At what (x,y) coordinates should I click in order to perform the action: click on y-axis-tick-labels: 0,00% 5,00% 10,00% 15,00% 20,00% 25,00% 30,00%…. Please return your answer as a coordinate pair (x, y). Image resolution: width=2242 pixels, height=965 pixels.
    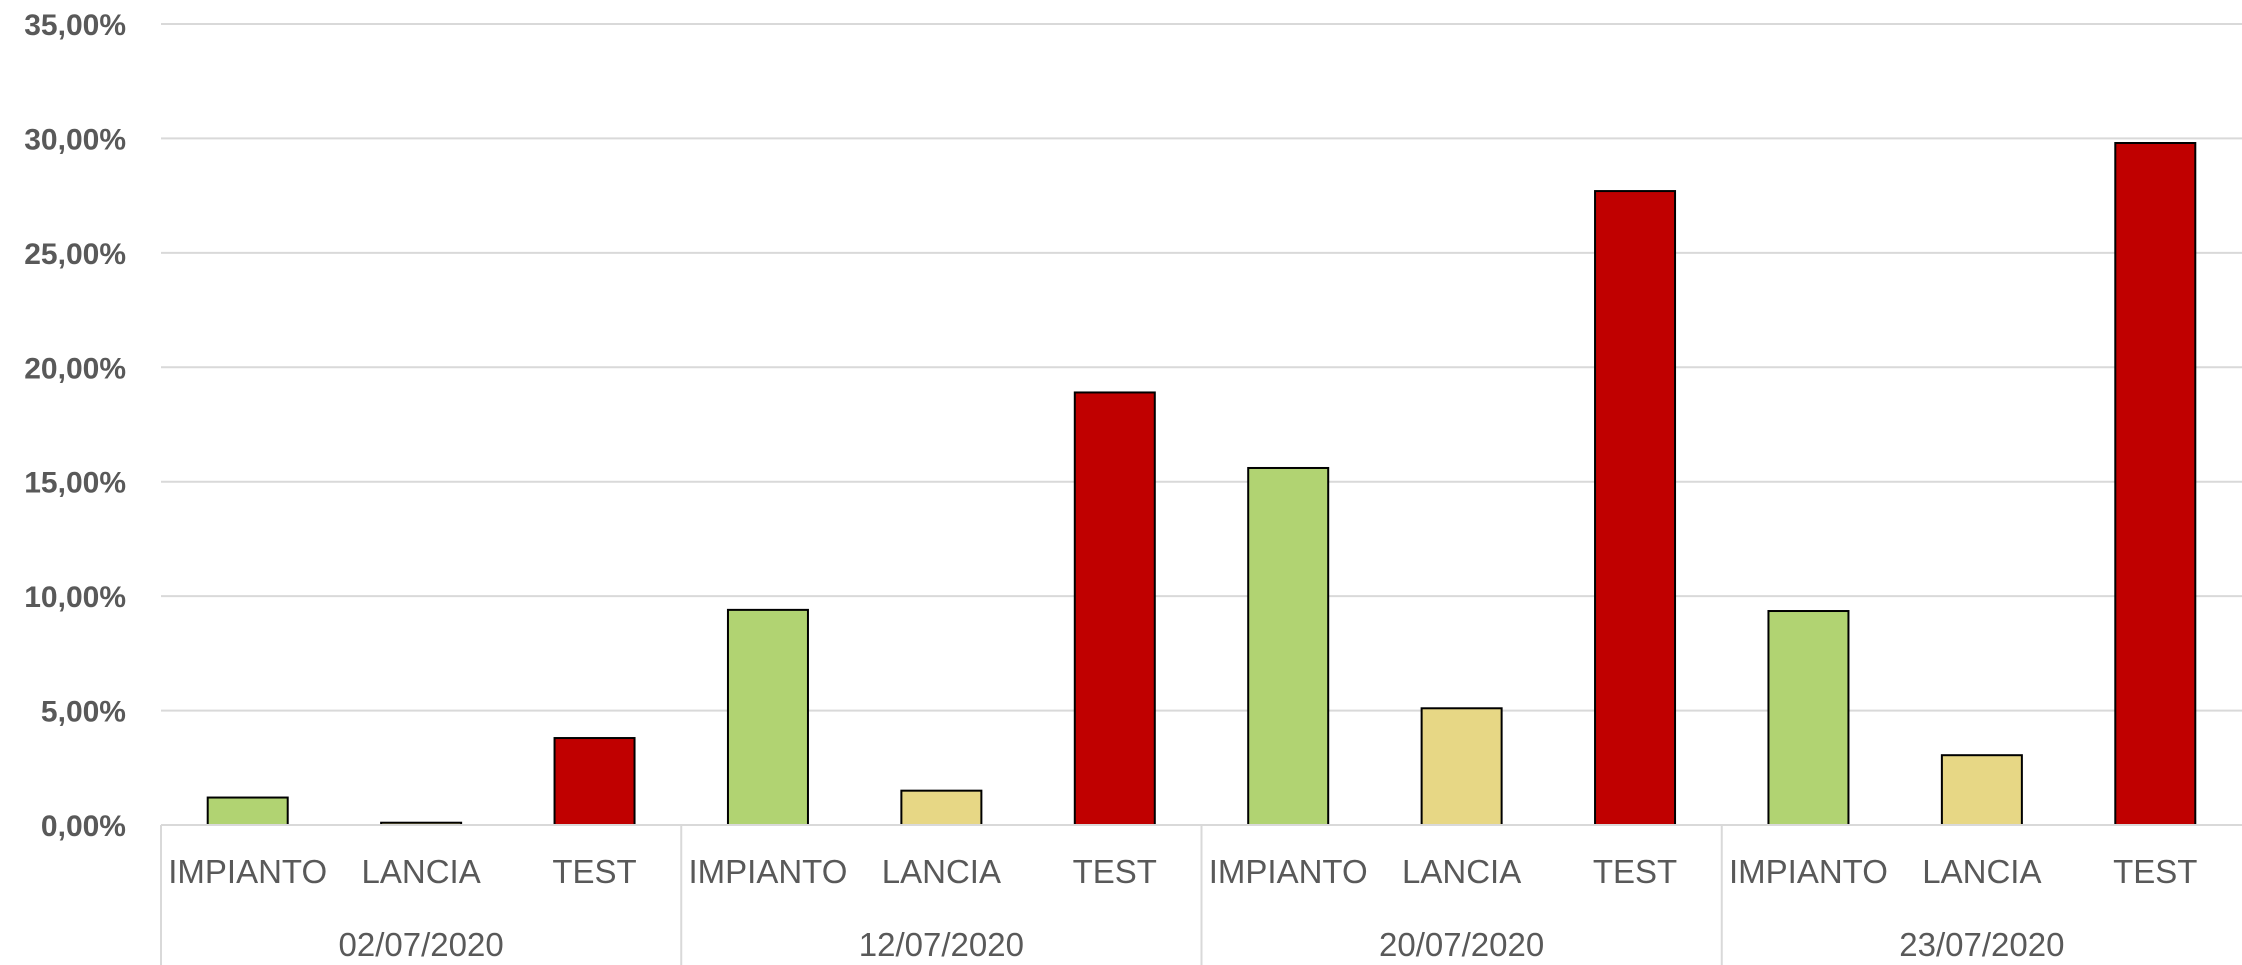
    Looking at the image, I should click on (75, 426).